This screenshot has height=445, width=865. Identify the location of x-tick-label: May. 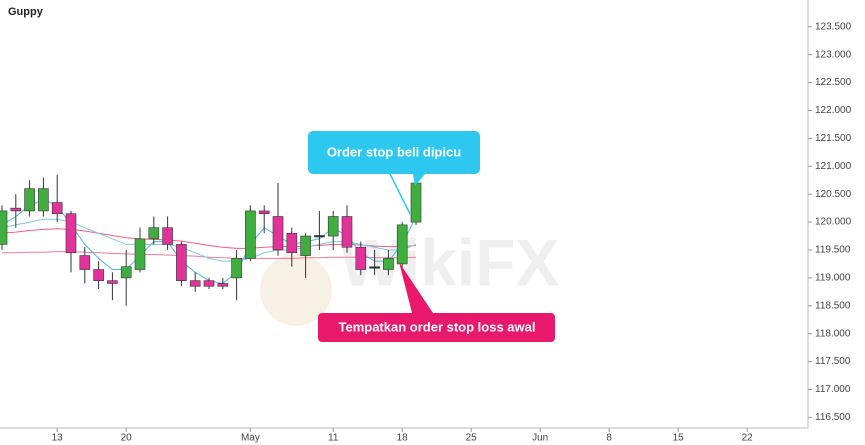
(250, 438).